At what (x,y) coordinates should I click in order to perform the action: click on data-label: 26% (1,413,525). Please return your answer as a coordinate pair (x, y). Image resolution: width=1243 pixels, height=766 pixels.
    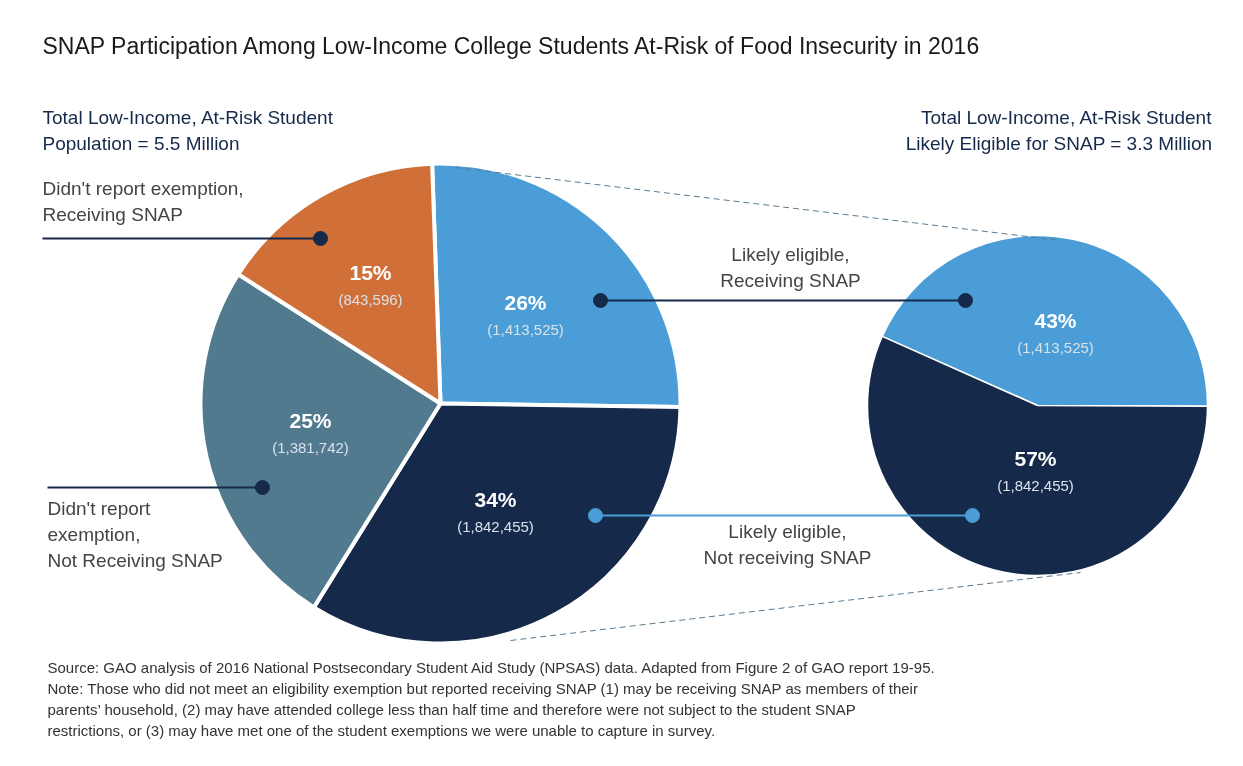
    Looking at the image, I should click on (525, 314).